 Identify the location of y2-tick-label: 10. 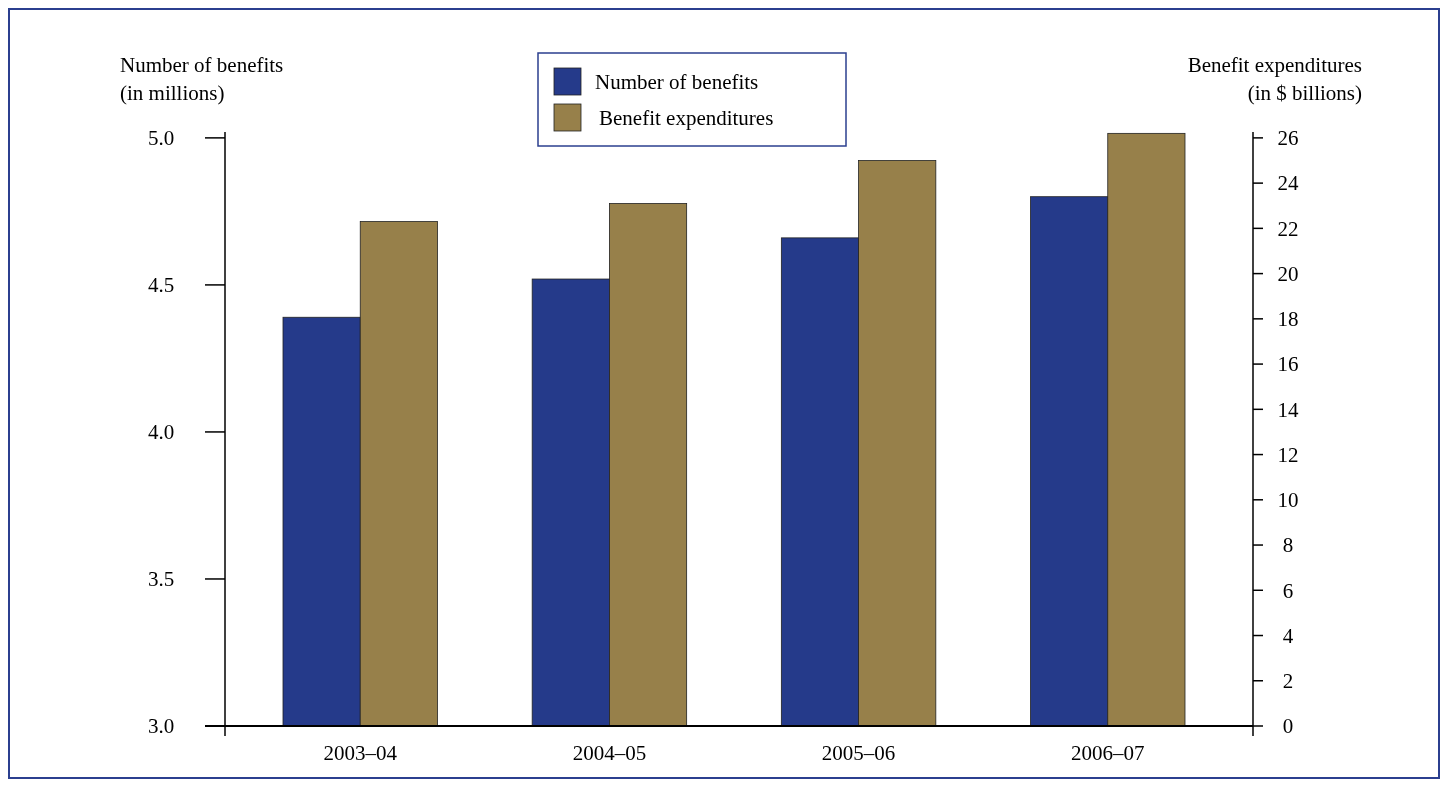
(1288, 500).